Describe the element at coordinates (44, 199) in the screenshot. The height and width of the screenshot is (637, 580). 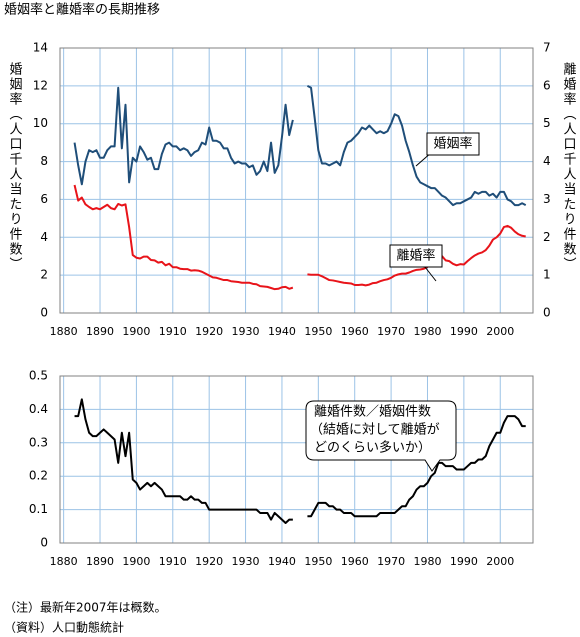
I see `y-tick-label: 6` at that location.